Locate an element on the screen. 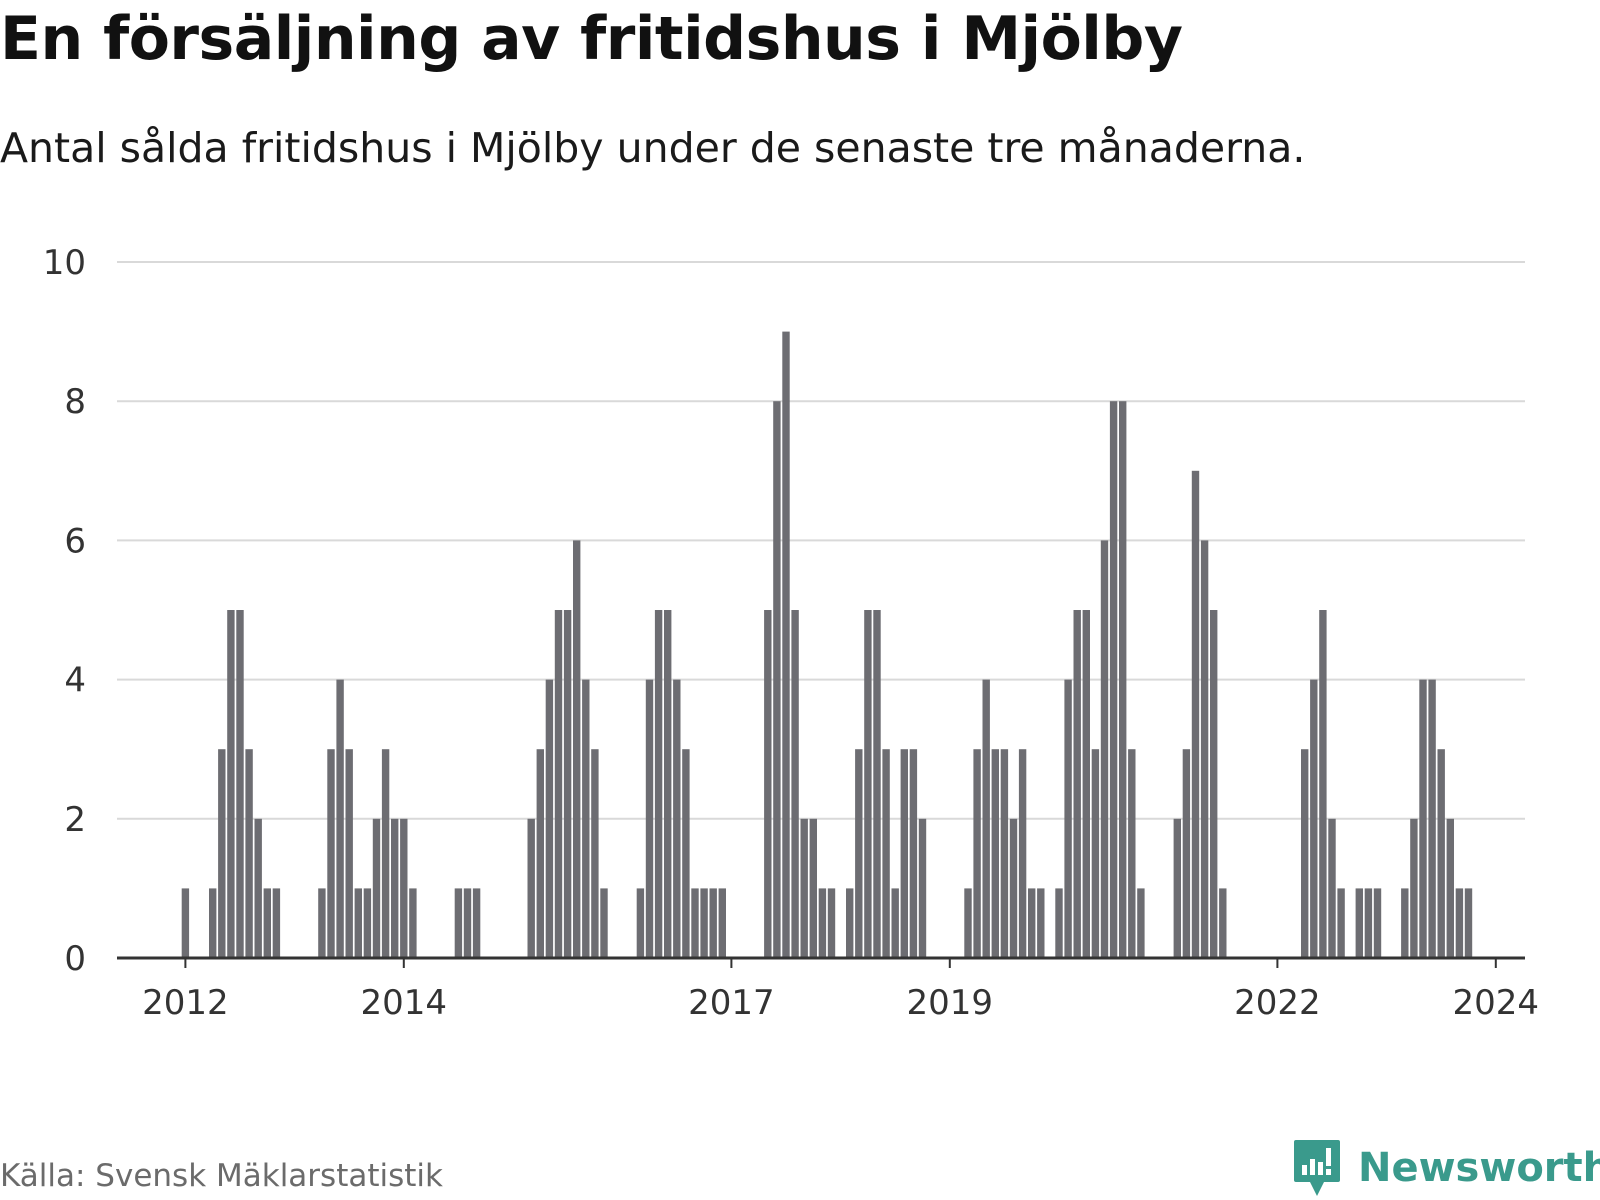 The image size is (1600, 1200). x-tick-label: 2024 is located at coordinates (1496, 1003).